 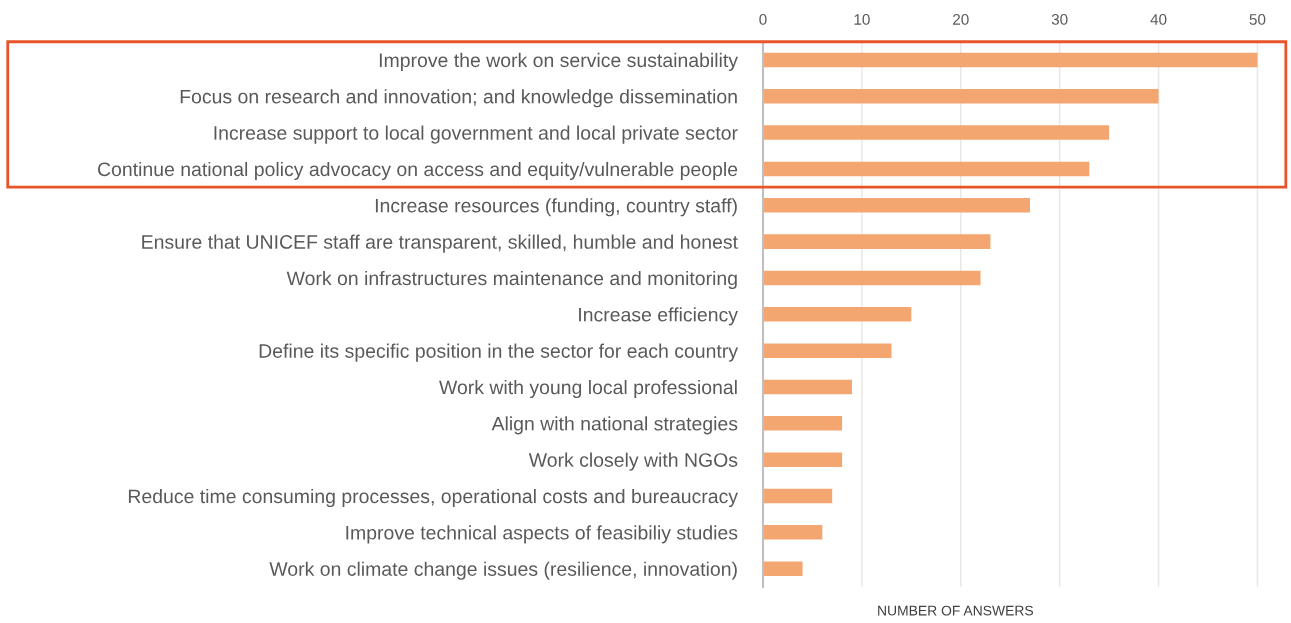 I want to click on y-tick-label: Ensure that UNICEF staff are transparent, skilled, humble and honest, so click(x=440, y=243).